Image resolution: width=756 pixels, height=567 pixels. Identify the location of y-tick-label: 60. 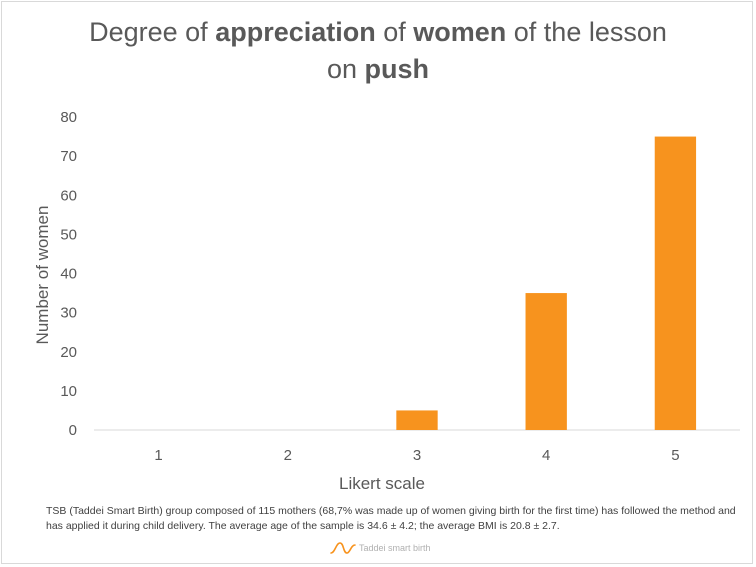
(68, 195).